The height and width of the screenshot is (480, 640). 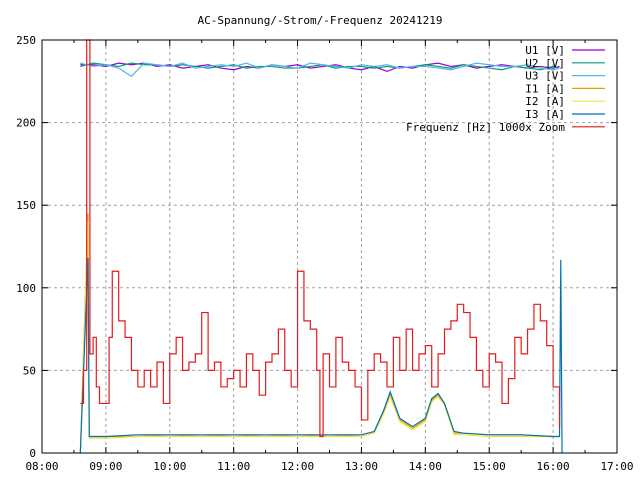 I want to click on x-tick-label: 12:00, so click(x=297, y=466).